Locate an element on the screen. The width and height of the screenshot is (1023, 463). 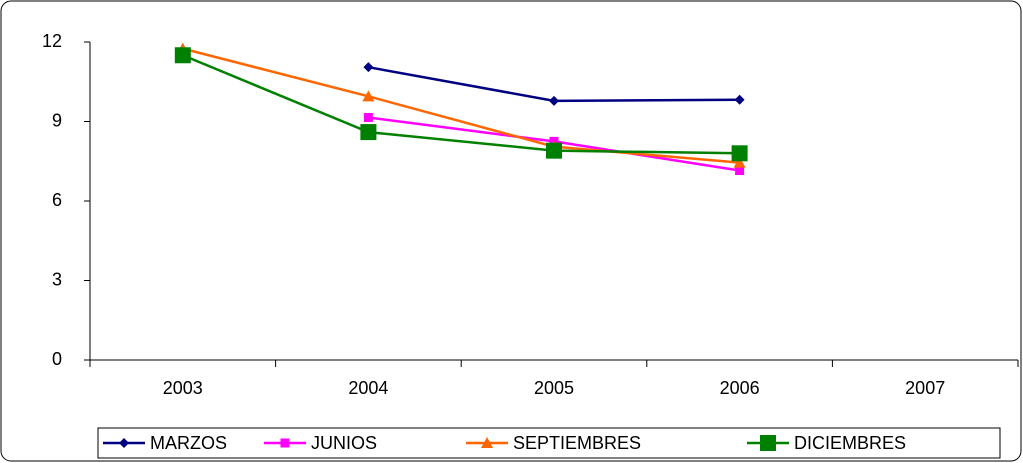
legend-label: DICIEMBRES is located at coordinates (850, 443).